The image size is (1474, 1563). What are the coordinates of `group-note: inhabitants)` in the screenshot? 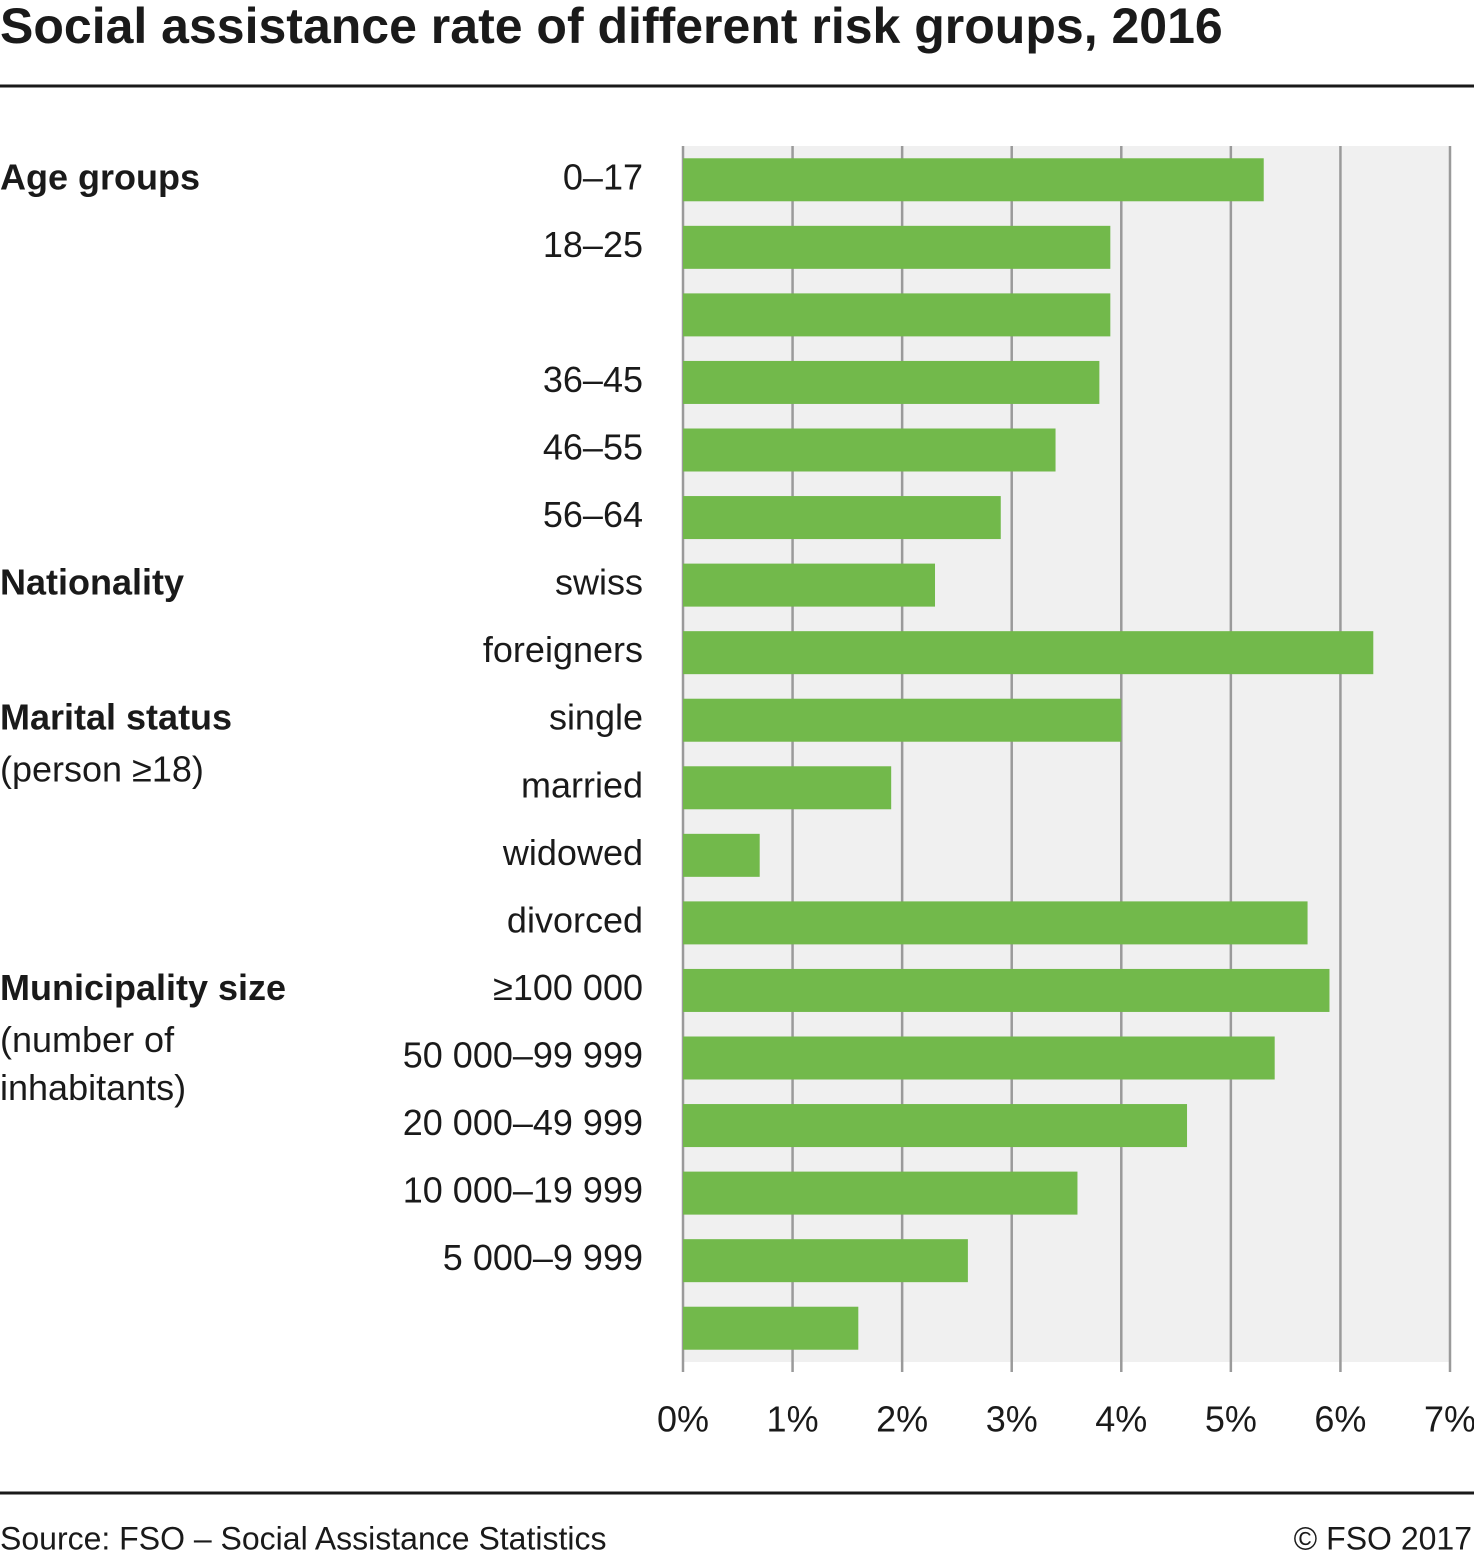 It's located at (93, 1087).